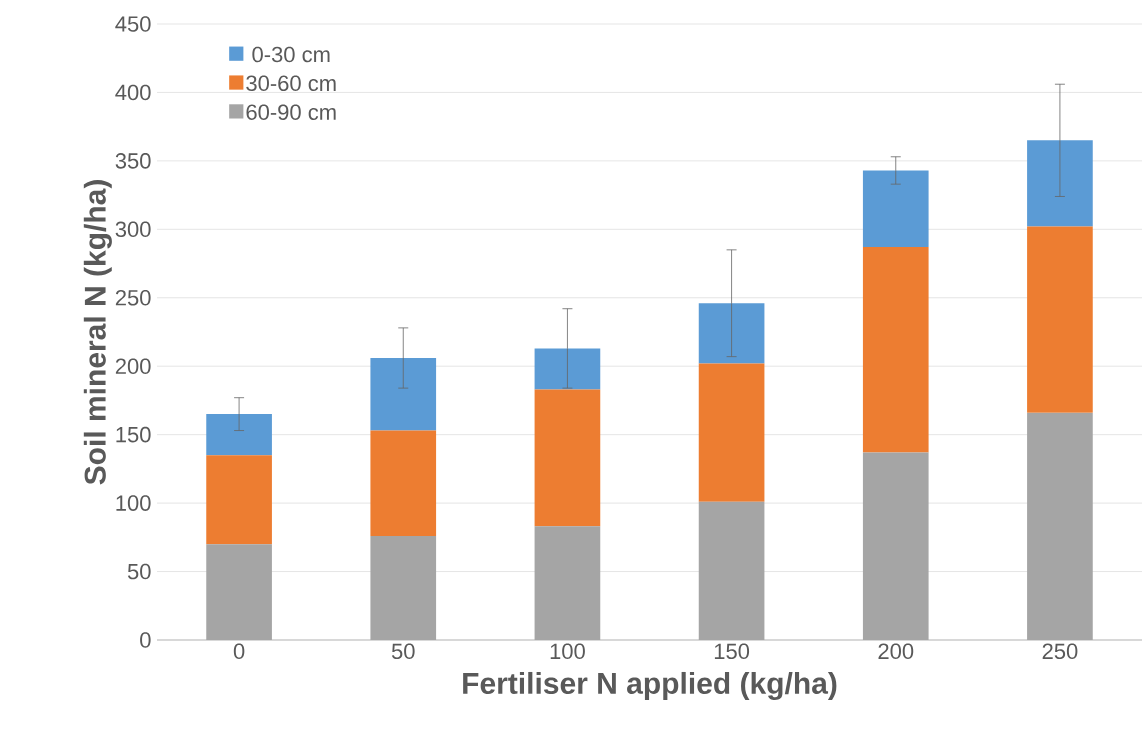 This screenshot has width=1145, height=746. I want to click on x-tick-label: 250, so click(1060, 651).